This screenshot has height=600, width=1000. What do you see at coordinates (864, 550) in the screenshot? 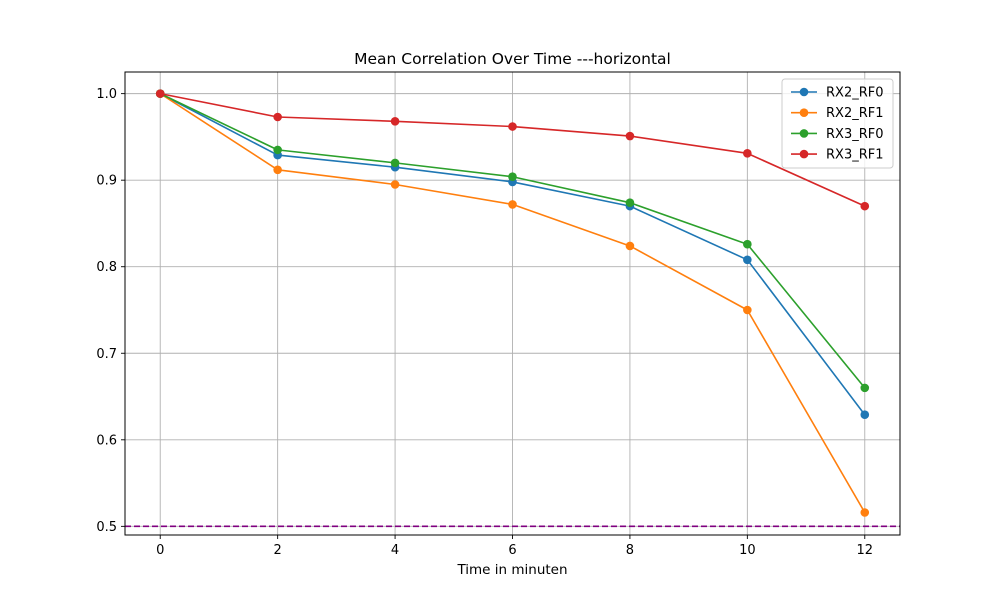
I see `x-tick-label: 12` at bounding box center [864, 550].